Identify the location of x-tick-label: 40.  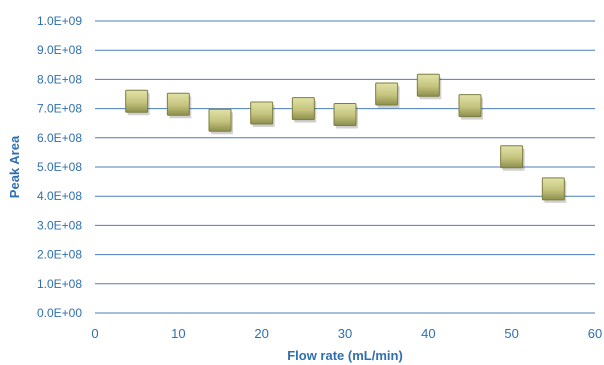
(428, 333).